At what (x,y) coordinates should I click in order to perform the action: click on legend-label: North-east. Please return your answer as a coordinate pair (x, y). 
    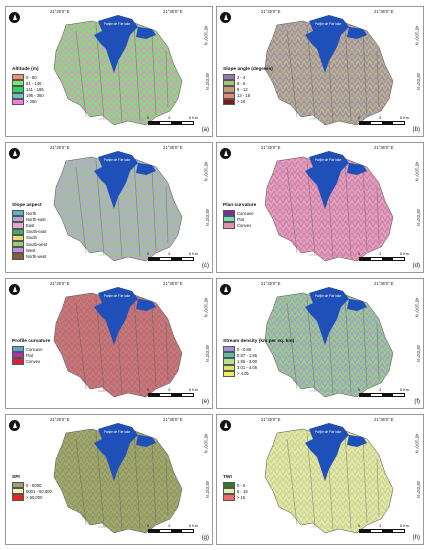
    Looking at the image, I should click on (36, 219).